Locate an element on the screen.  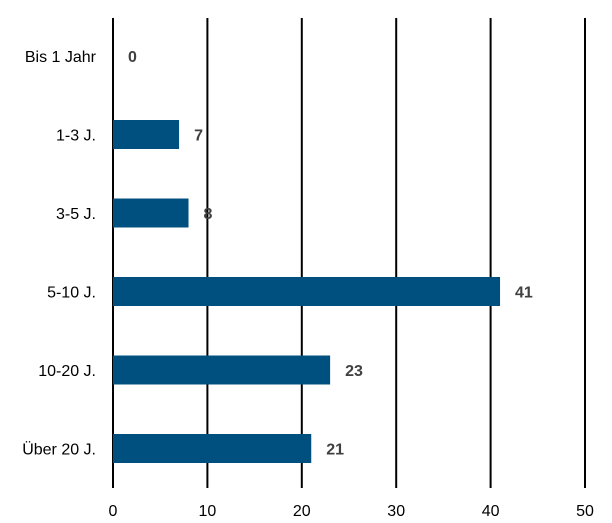
category-label: 10-20 J. is located at coordinates (67, 371).